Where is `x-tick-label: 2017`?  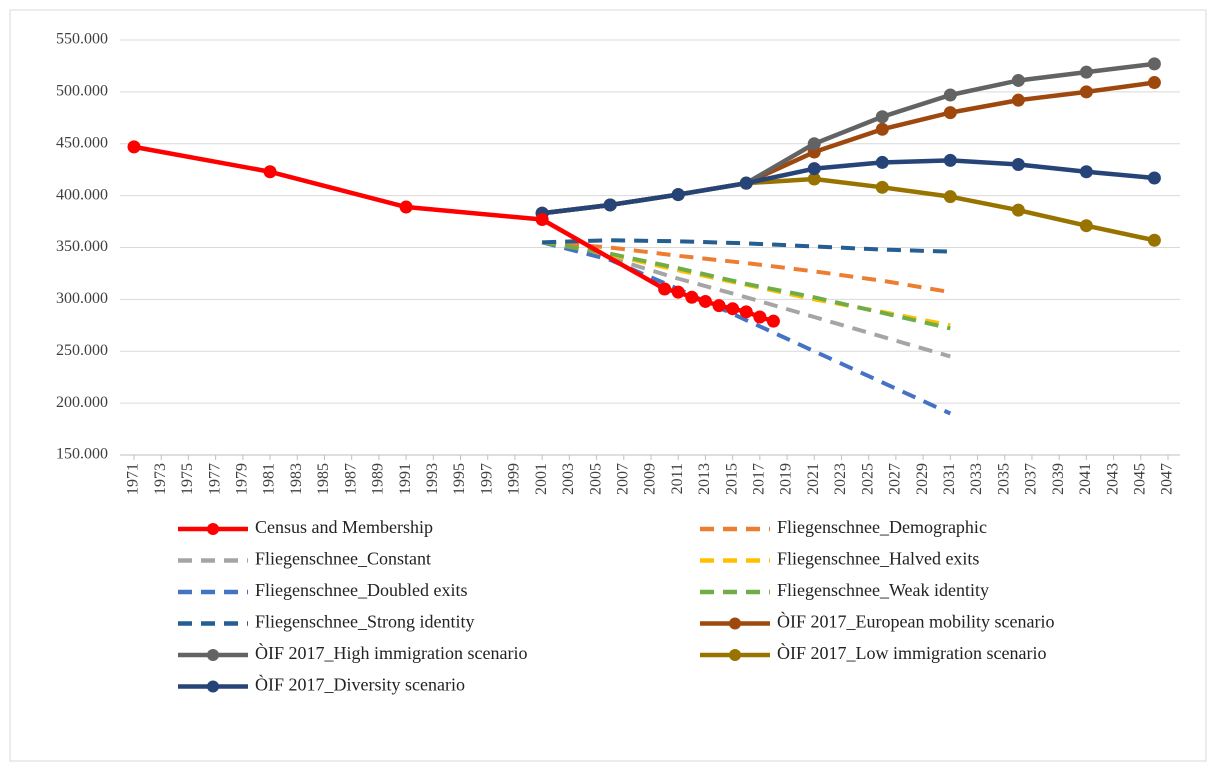
x-tick-label: 2017 is located at coordinates (759, 479).